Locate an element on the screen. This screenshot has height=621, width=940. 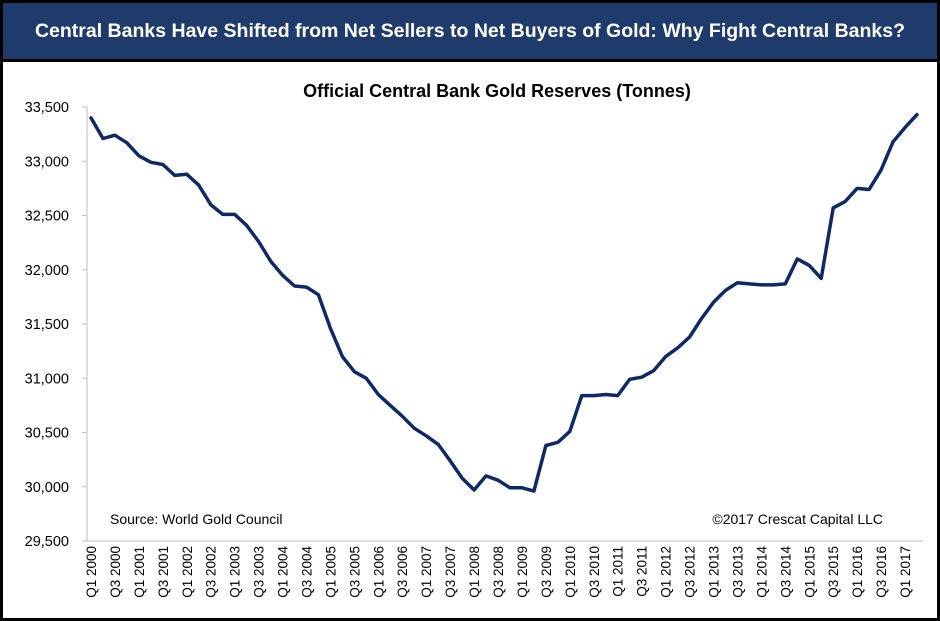
x-tick-label: Q1 2001 is located at coordinates (139, 572).